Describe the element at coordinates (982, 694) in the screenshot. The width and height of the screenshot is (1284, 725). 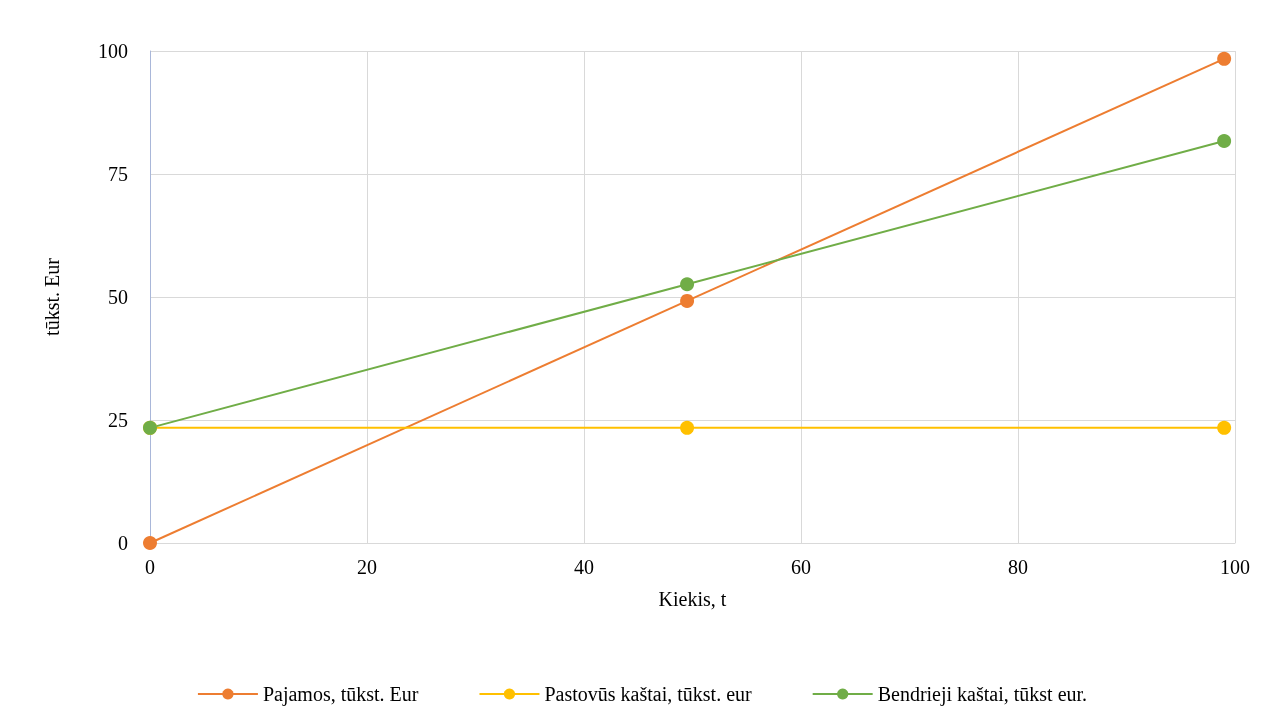
I see `legend-label: Bendrieji kaštai, tūkst eur.` at that location.